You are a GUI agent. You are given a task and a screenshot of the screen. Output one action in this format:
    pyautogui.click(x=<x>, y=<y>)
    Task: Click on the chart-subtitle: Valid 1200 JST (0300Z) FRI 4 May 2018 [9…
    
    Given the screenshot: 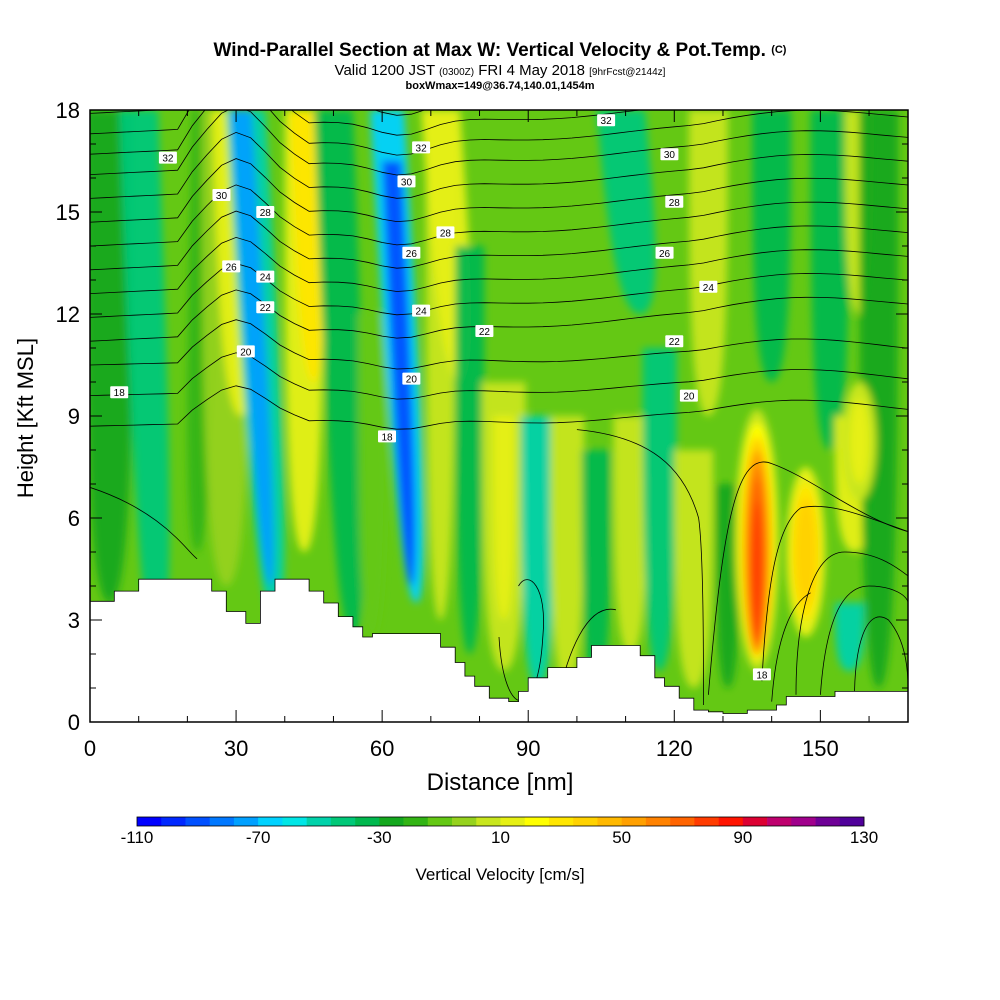 What is the action you would take?
    pyautogui.click(x=500, y=70)
    